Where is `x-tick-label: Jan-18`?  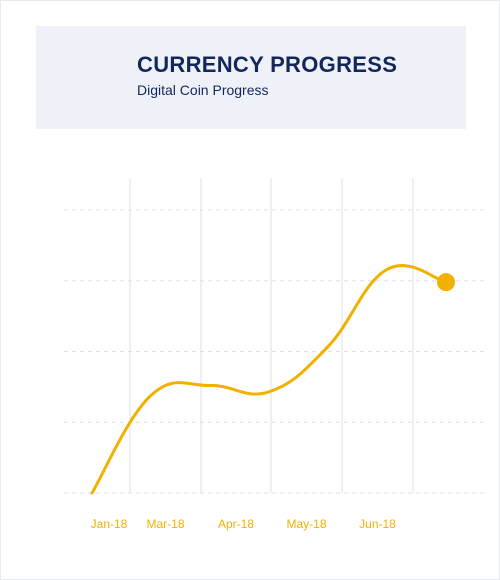
x-tick-label: Jan-18 is located at coordinates (109, 524).